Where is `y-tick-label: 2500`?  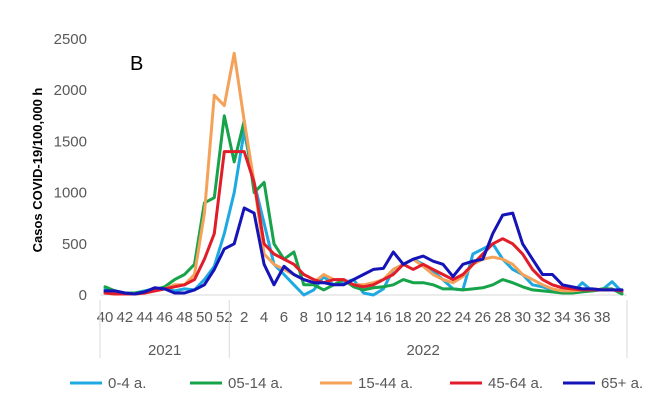 y-tick-label: 2500 is located at coordinates (70, 39).